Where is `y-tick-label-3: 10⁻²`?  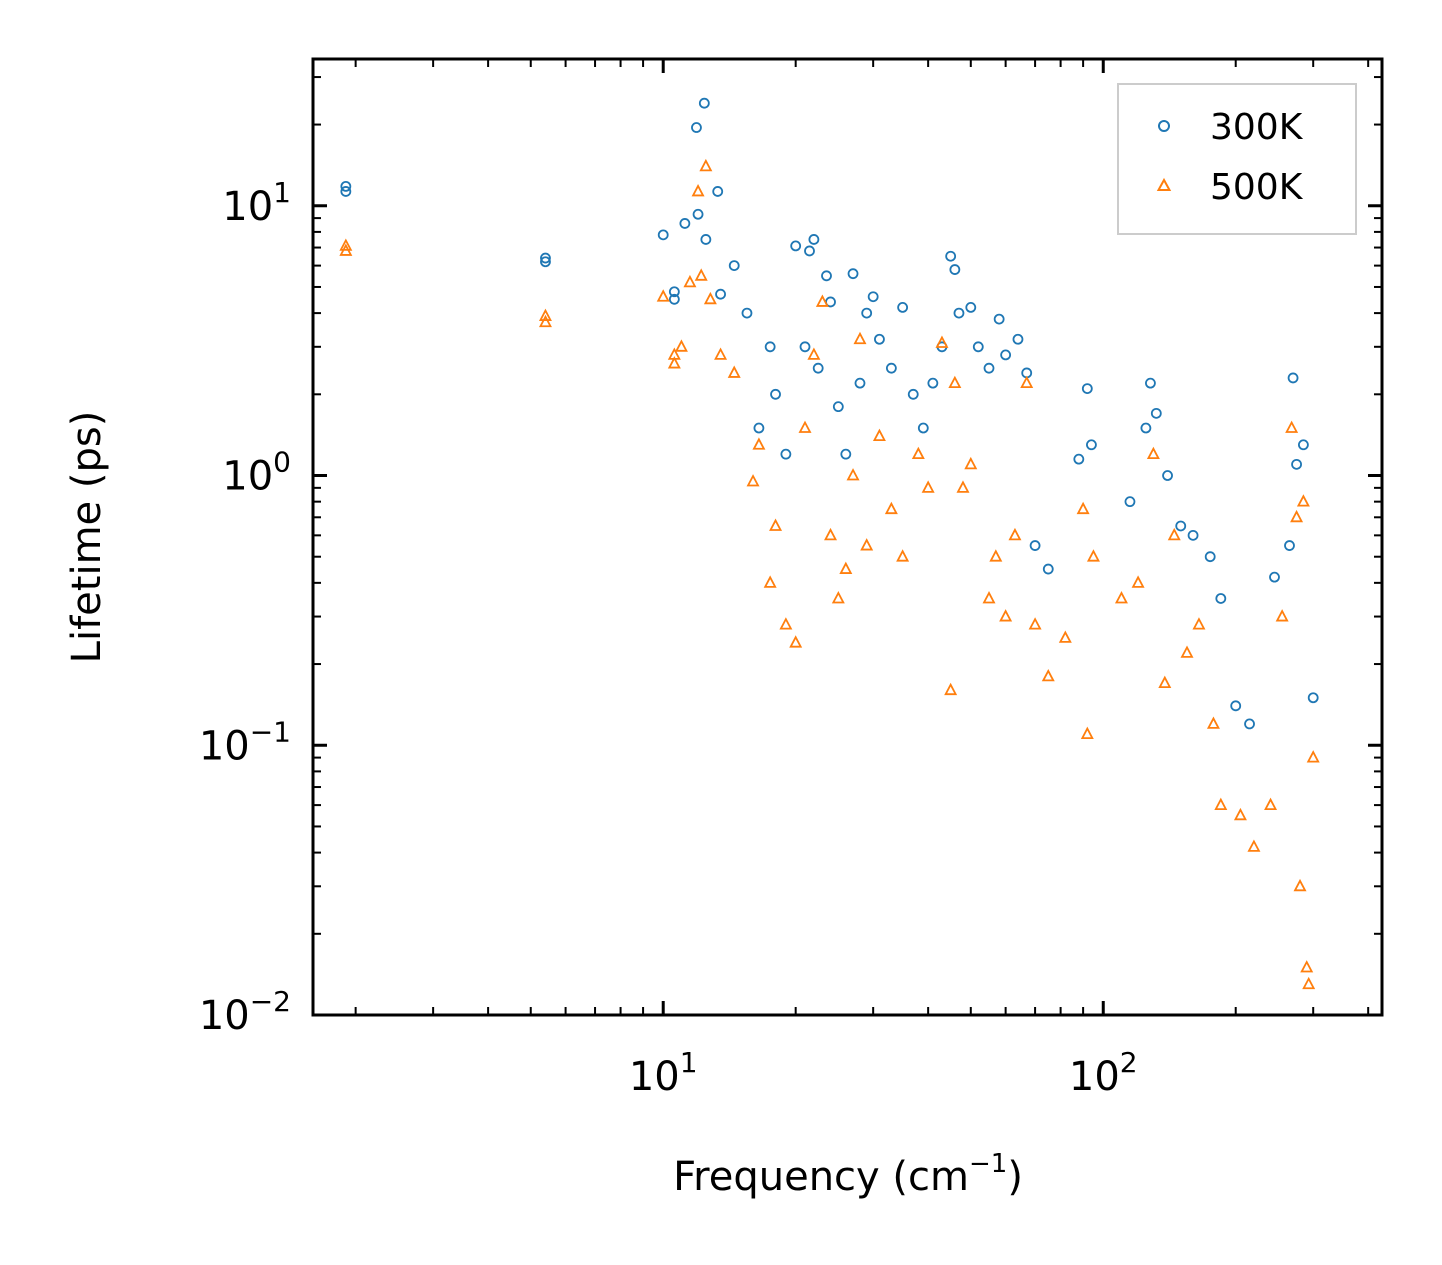
y-tick-label-3: 10⁻² is located at coordinates (245, 1012).